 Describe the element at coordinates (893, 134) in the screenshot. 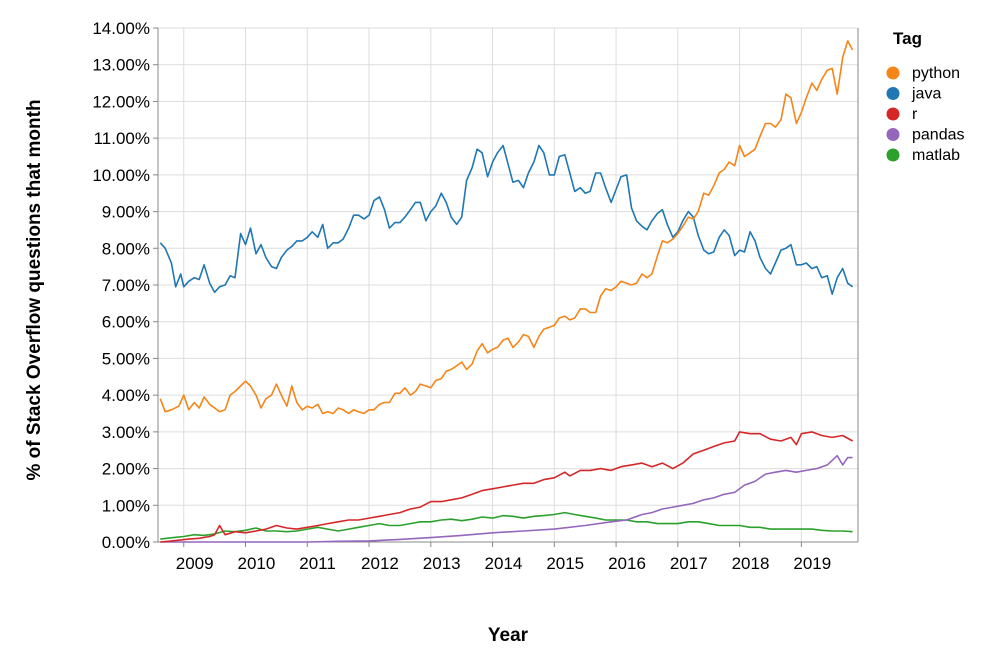

I see `legend-swatch-pandas` at that location.